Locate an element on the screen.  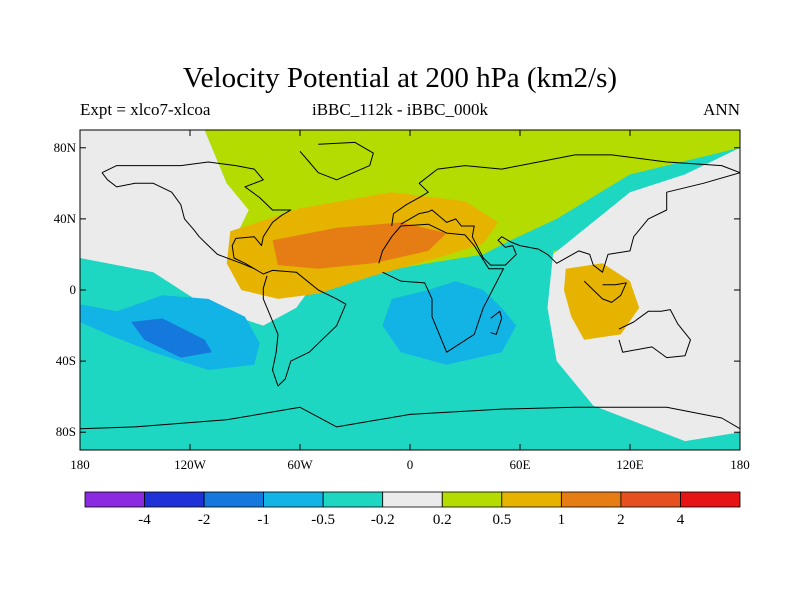
y-tick-label: 0 is located at coordinates (73, 289).